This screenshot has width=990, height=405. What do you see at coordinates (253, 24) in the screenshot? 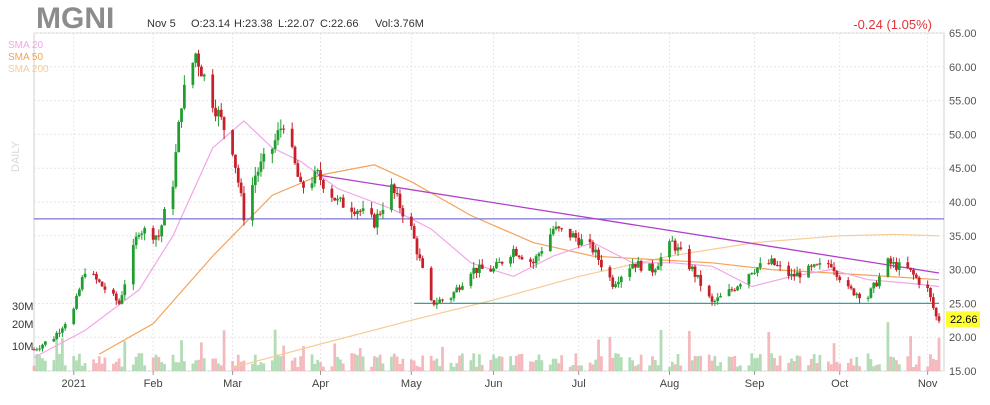
I see `high-label: H:23.38` at bounding box center [253, 24].